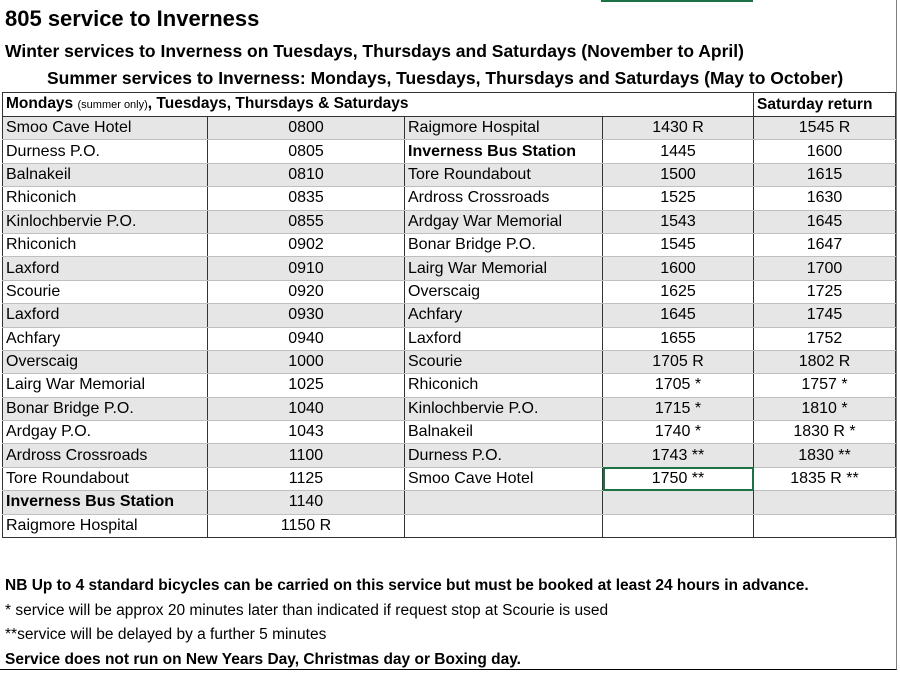 This screenshot has width=900, height=675. Describe the element at coordinates (306, 268) in the screenshot. I see `outbound-time-cell: 0910` at that location.